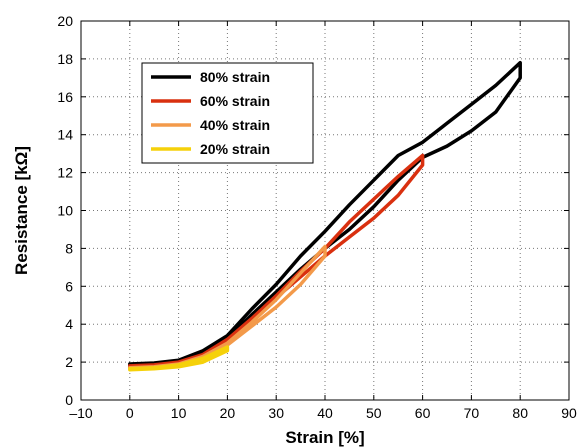 The height and width of the screenshot is (448, 582). What do you see at coordinates (81, 413) in the screenshot?
I see `x-tick-label: –10` at bounding box center [81, 413].